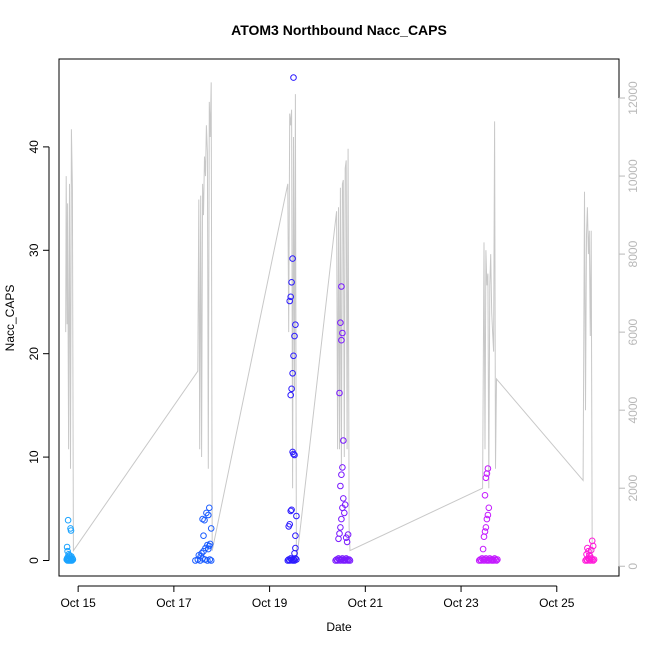  Describe the element at coordinates (34, 354) in the screenshot. I see `y-tick-label: 20` at that location.